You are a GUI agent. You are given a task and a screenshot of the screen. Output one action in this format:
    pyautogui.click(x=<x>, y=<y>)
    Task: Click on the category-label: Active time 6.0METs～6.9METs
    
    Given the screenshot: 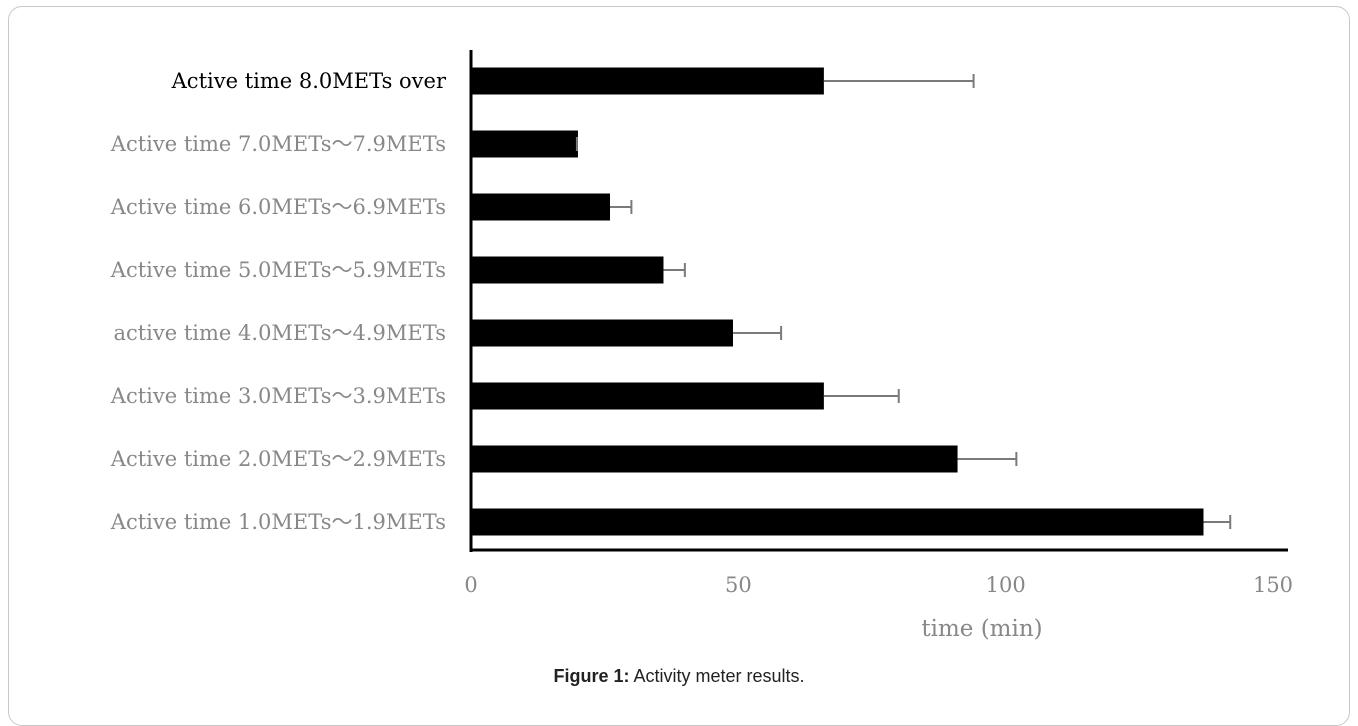 What is the action you would take?
    pyautogui.click(x=278, y=207)
    